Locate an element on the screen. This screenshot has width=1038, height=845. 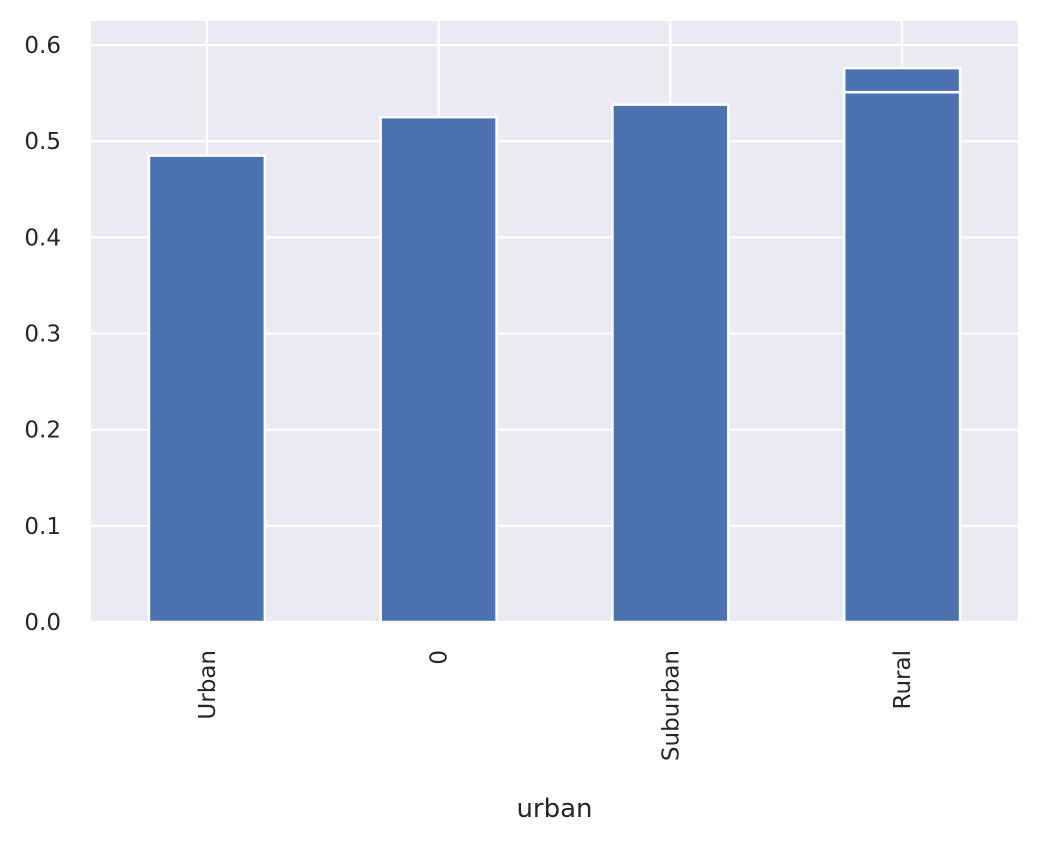
y-tick-label: 0.3 is located at coordinates (42, 335).